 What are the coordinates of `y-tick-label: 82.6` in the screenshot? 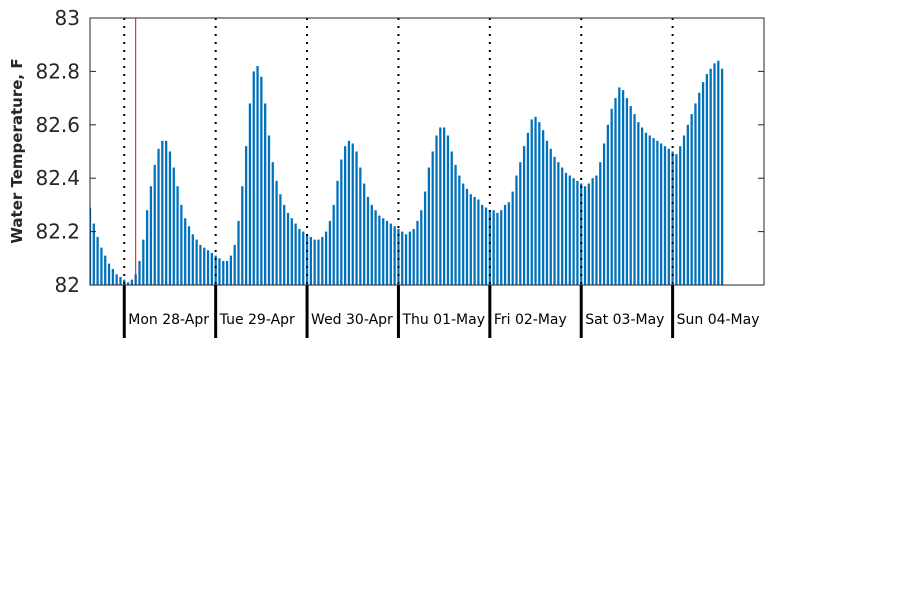 It's located at (57, 125).